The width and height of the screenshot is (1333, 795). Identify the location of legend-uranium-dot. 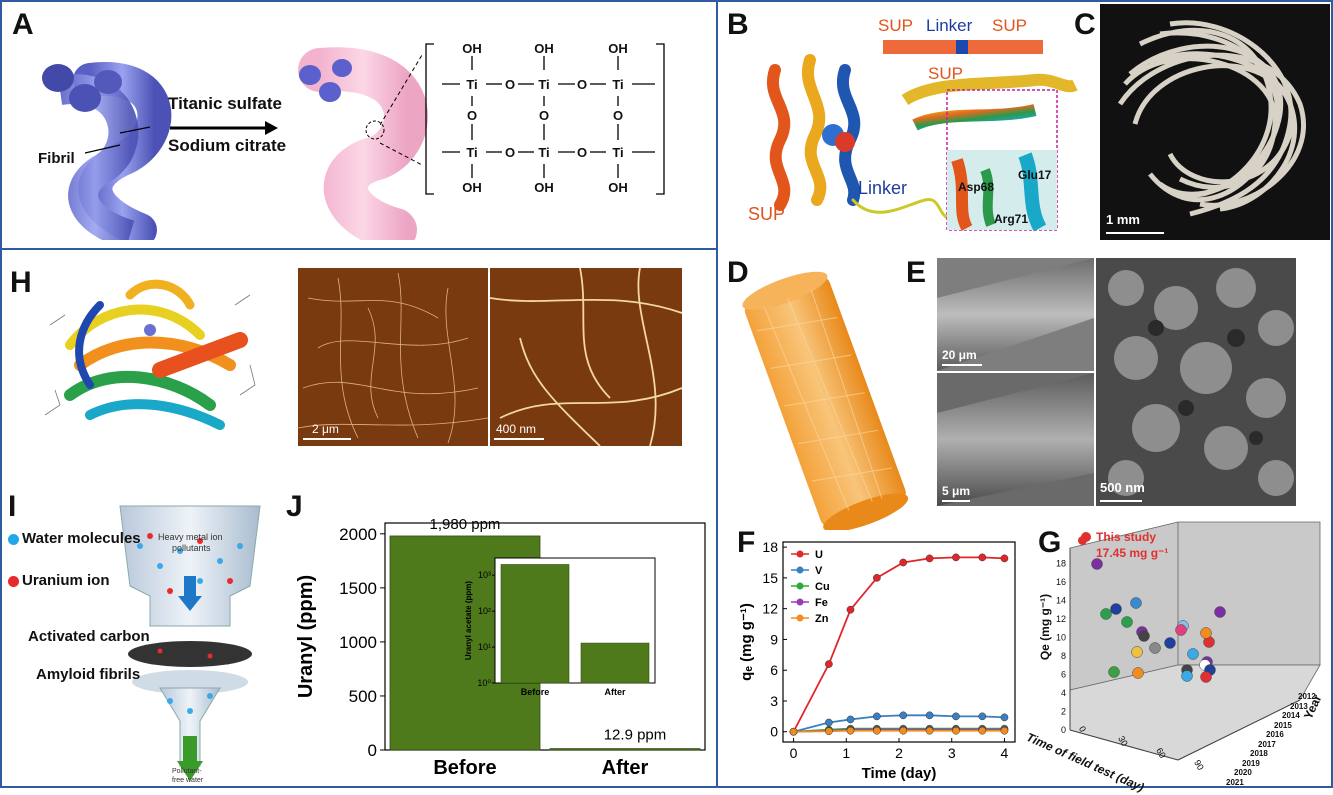
(13, 581).